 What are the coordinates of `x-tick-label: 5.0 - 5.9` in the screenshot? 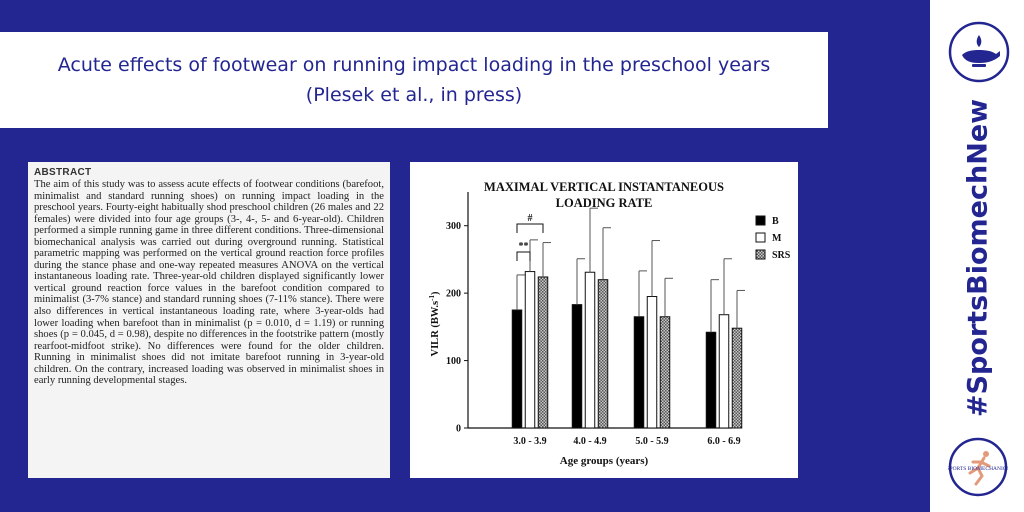 It's located at (651, 441).